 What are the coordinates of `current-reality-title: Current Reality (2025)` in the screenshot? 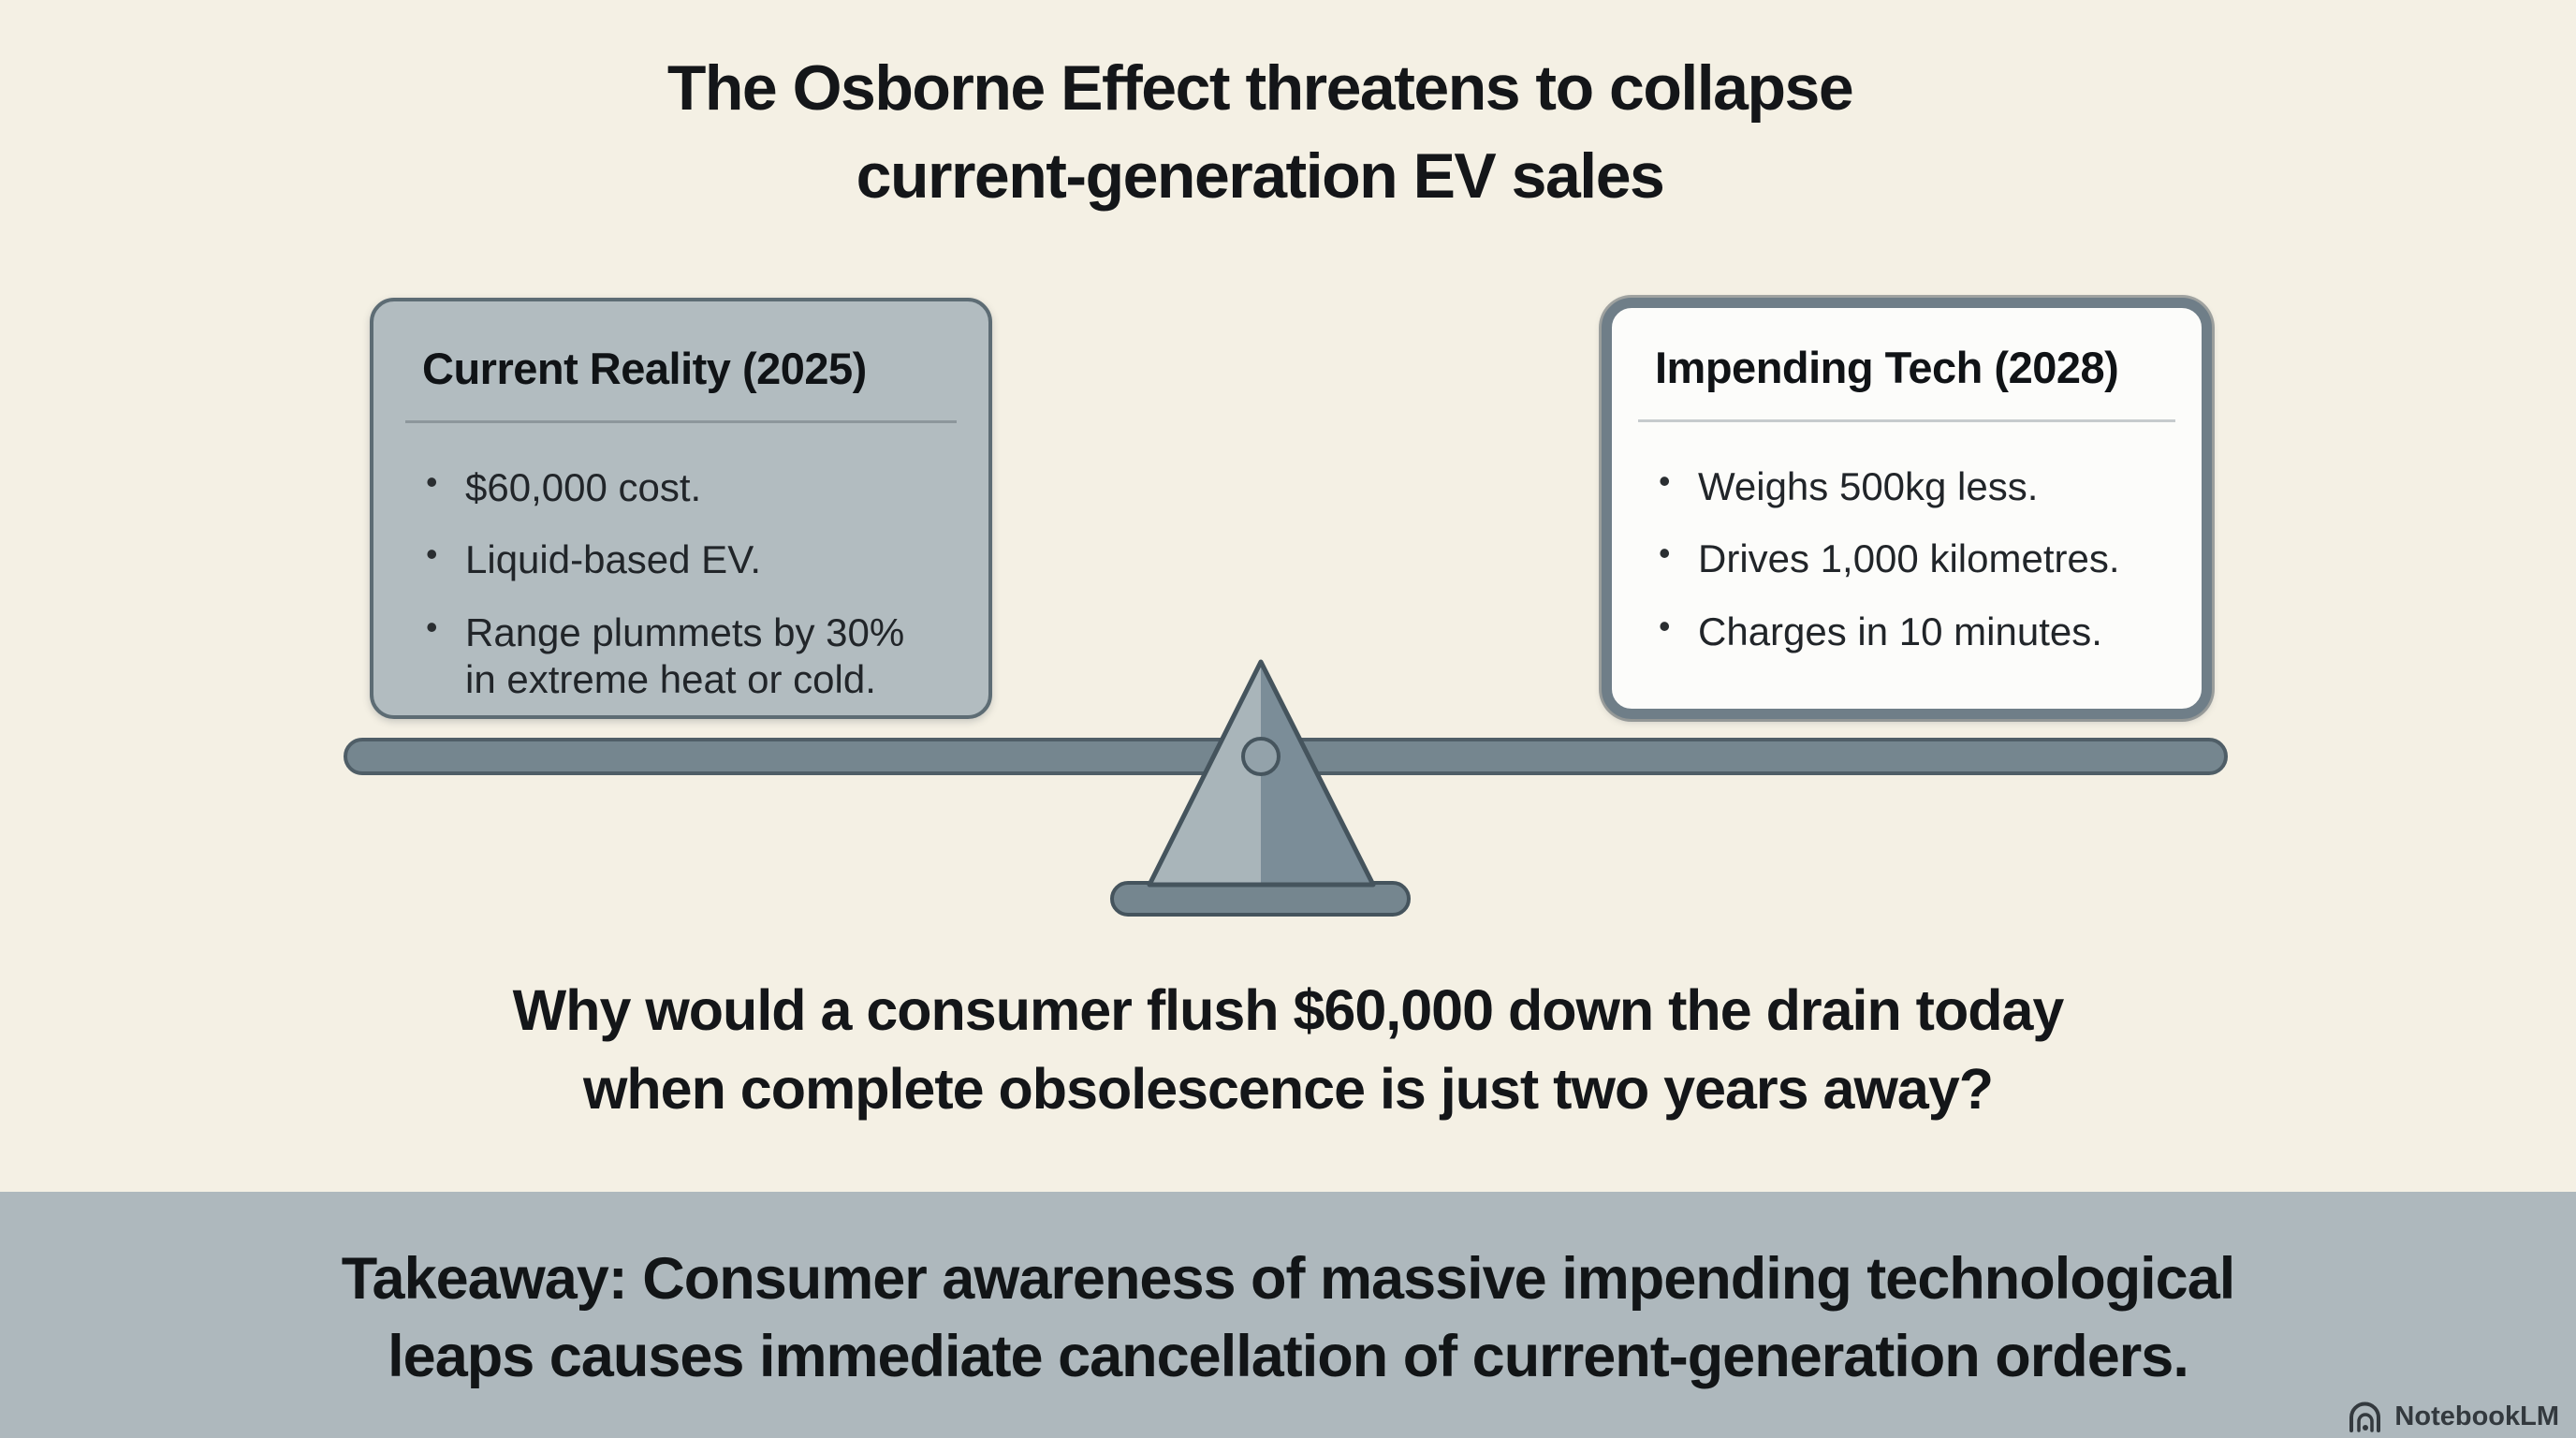 It's located at (644, 368).